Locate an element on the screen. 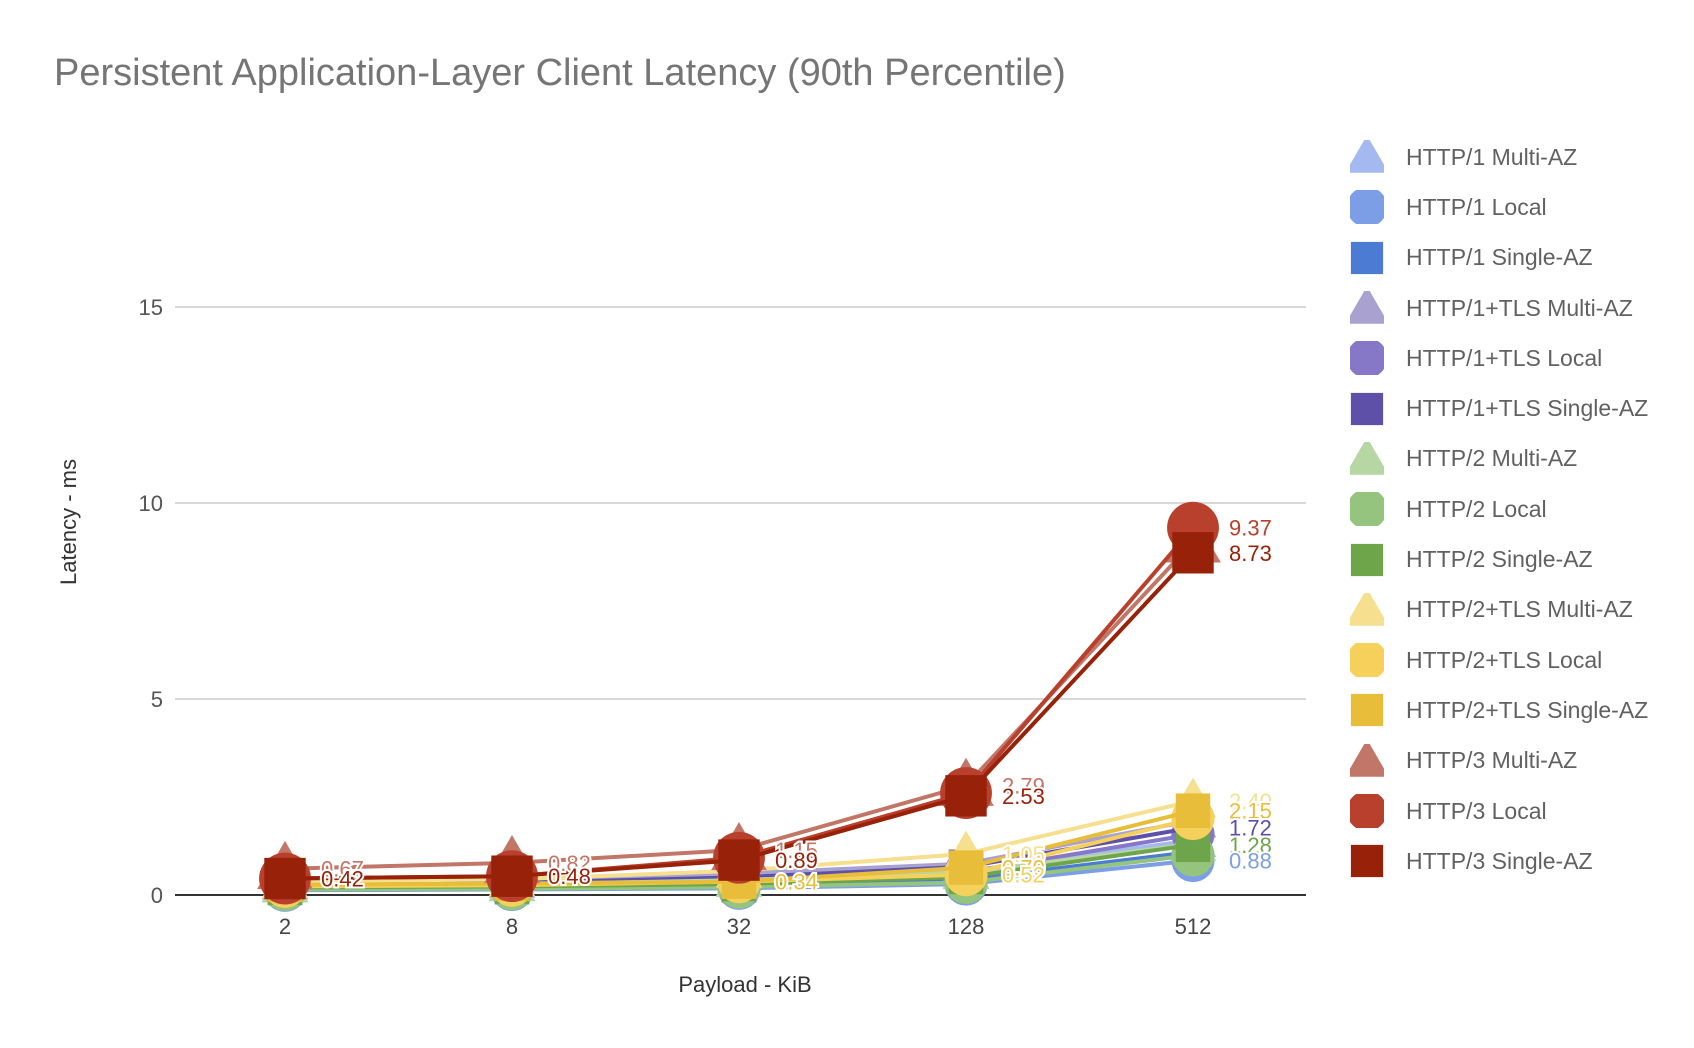 The image size is (1694, 1048). y-tick-label: 15 is located at coordinates (151, 307).